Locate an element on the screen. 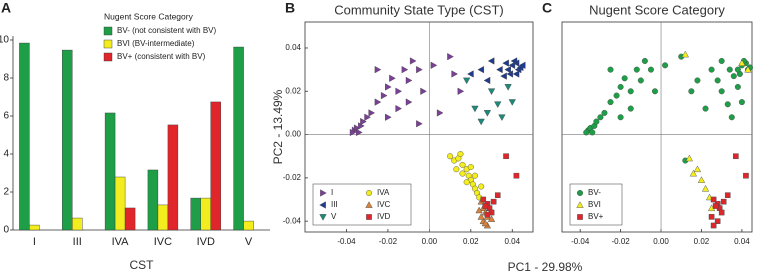 The image size is (766, 274). legend-title: Nugent Score Category is located at coordinates (149, 16).